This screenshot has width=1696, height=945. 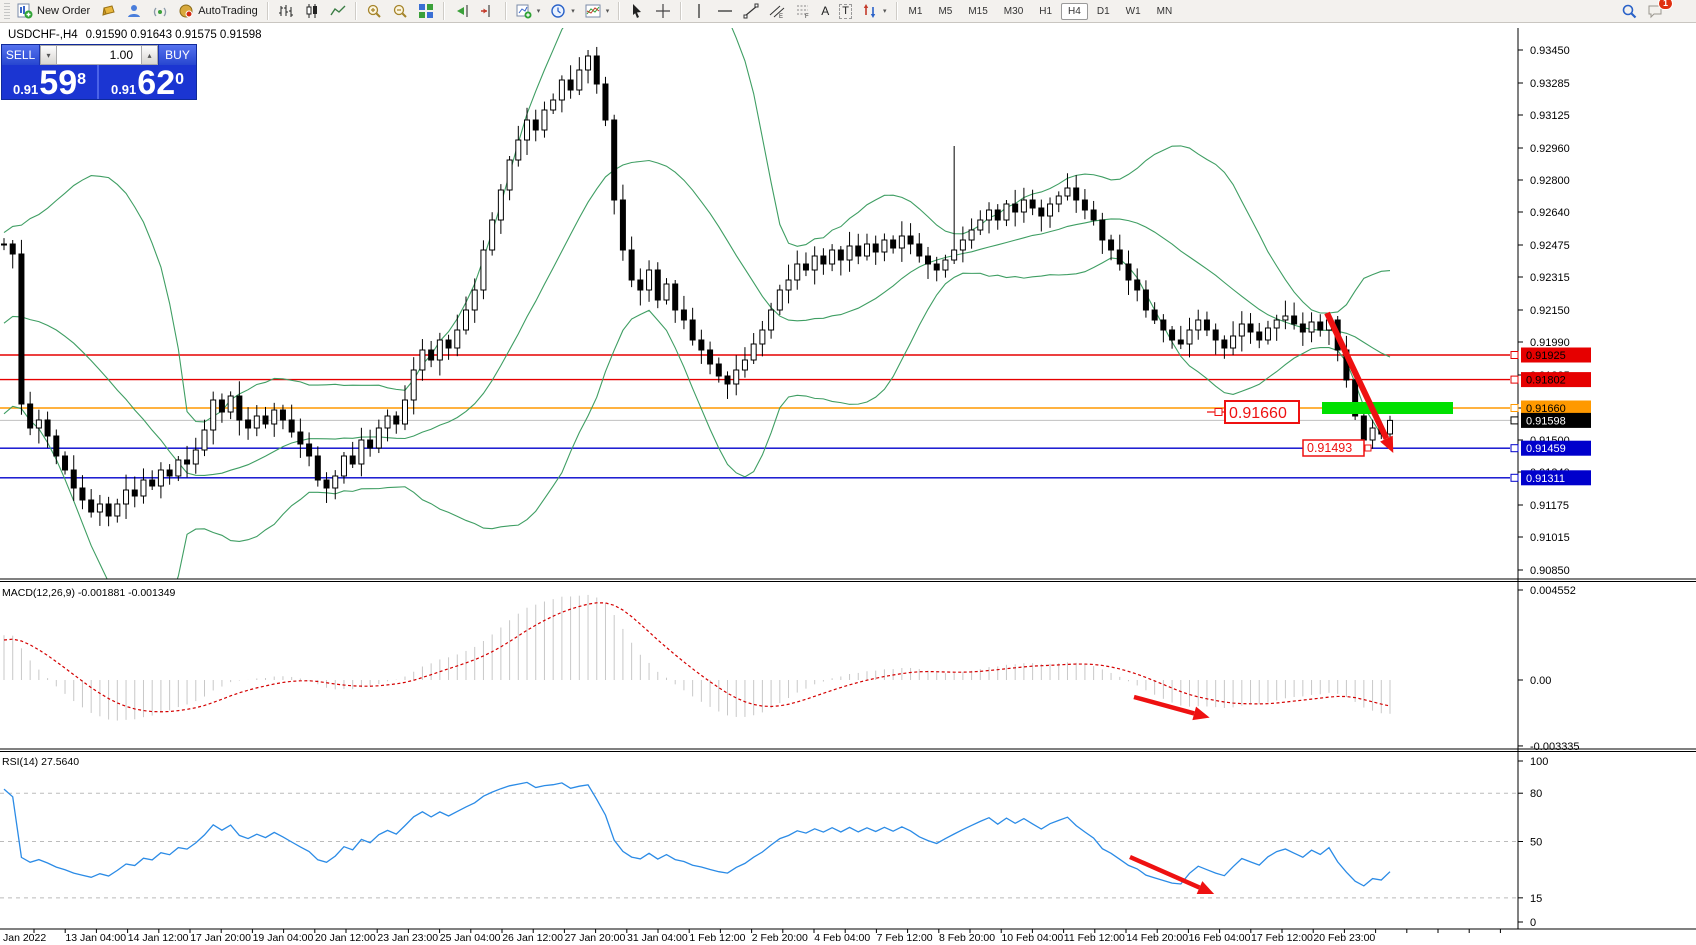 What do you see at coordinates (1629, 11) in the screenshot?
I see `search-button` at bounding box center [1629, 11].